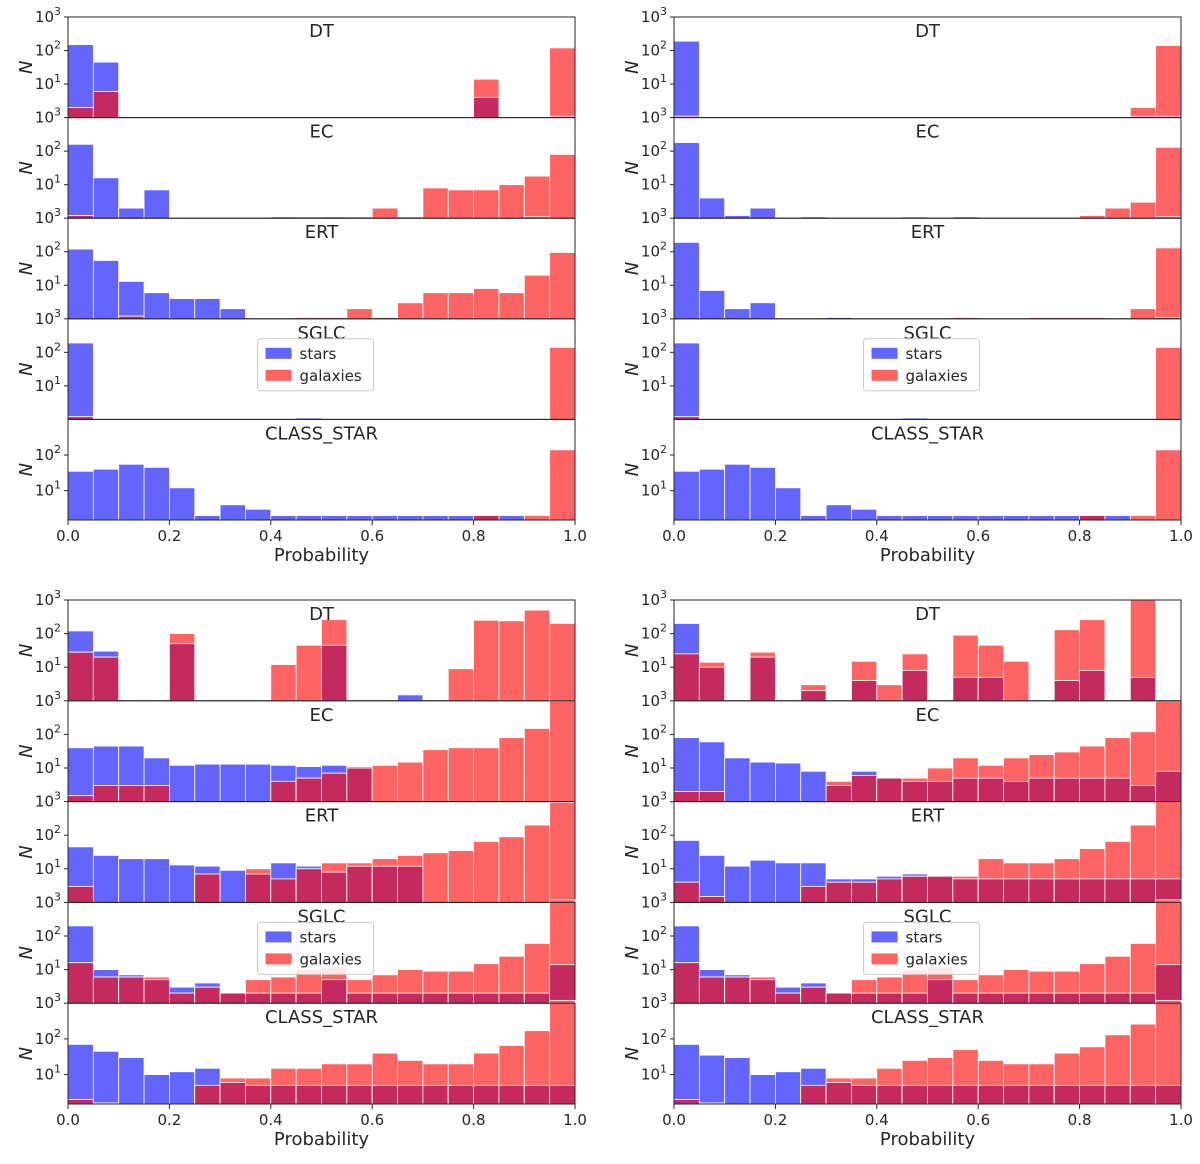 Image resolution: width=1200 pixels, height=1164 pixels. Describe the element at coordinates (296, 645) in the screenshot. I see `subplot-dt: DT 10¹ 10² 10³ N` at that location.